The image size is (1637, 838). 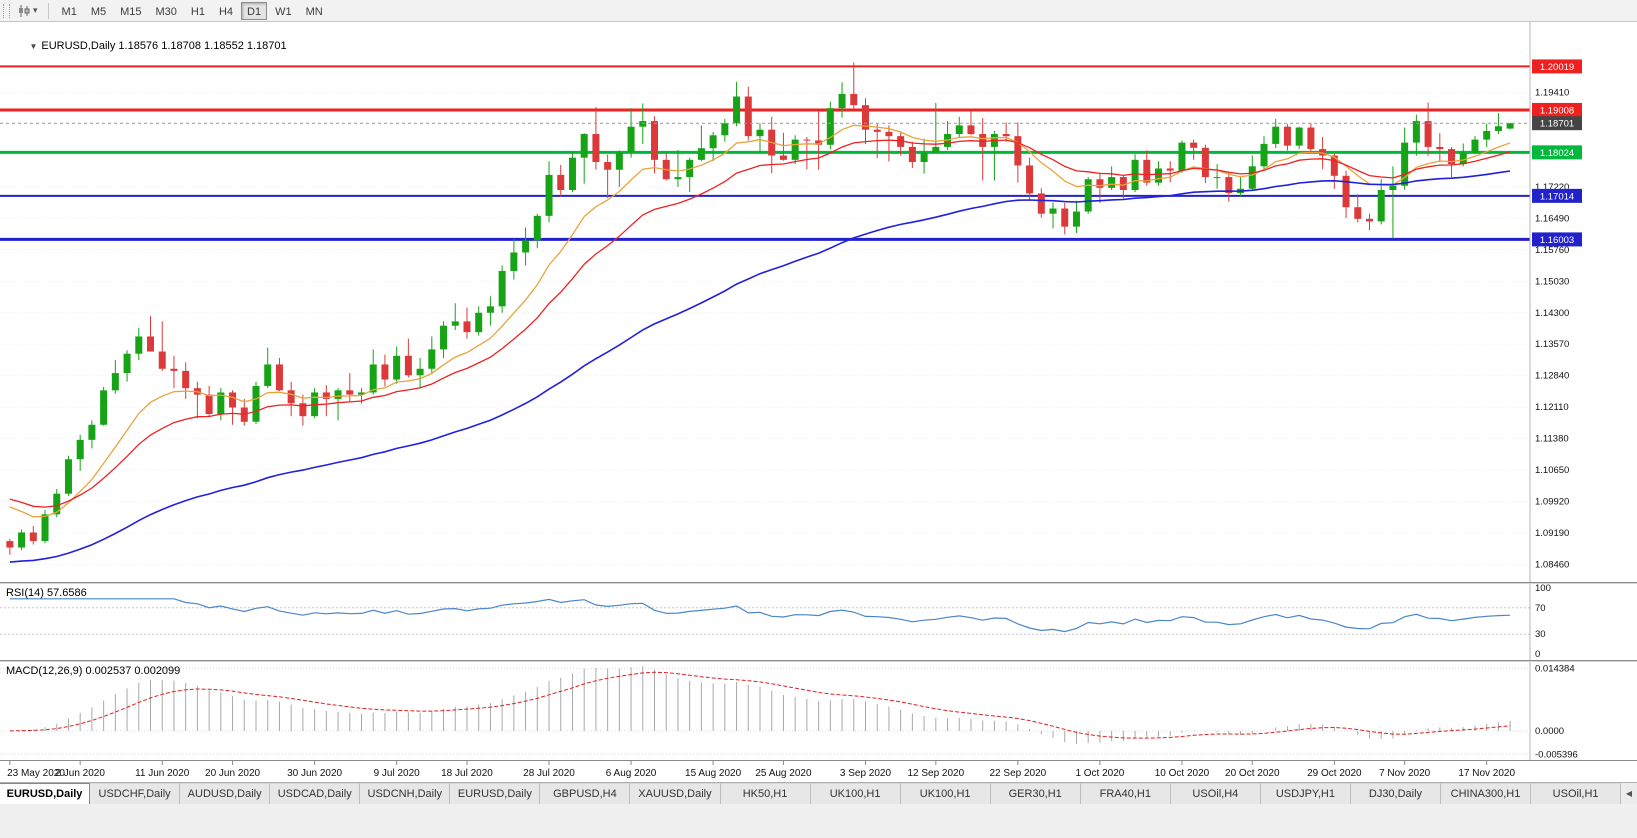 I want to click on date-label: 12 Sep 2020, so click(x=935, y=773).